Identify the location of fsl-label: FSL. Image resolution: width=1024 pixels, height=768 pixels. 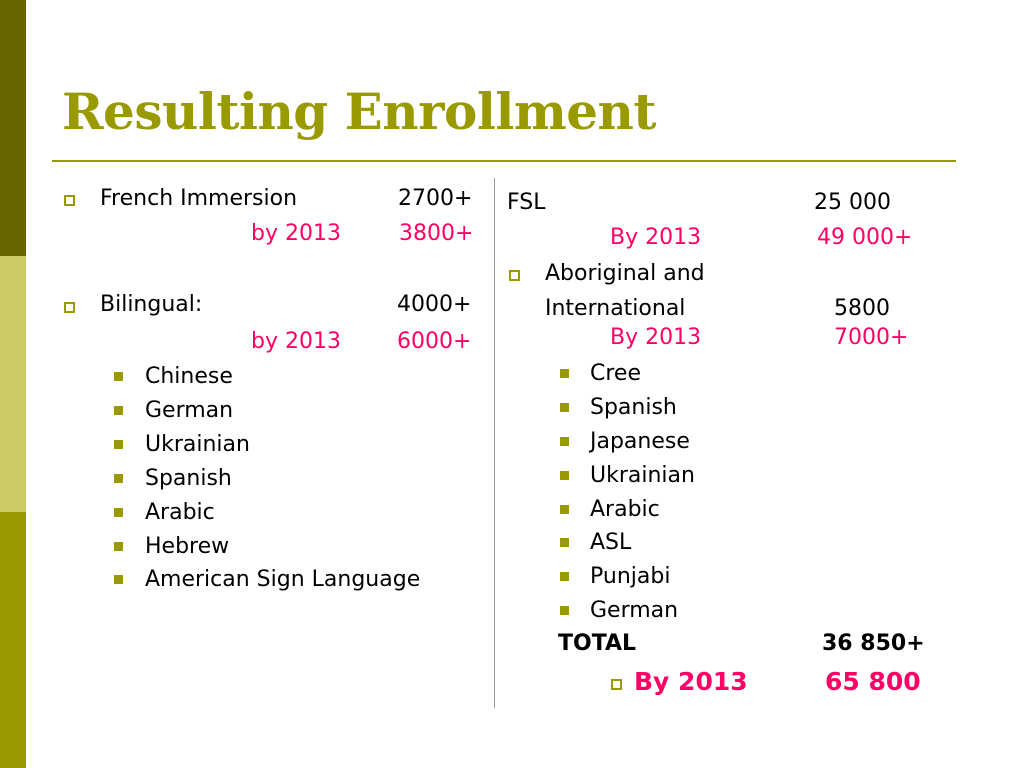
(526, 202).